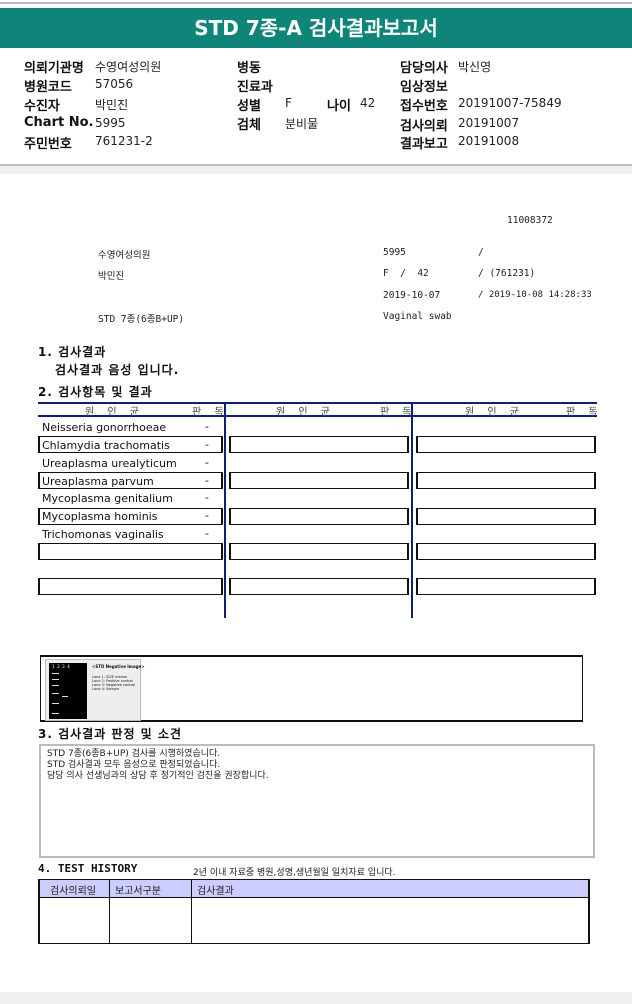  I want to click on organism-name: Ureaplasma parvum, so click(98, 481).